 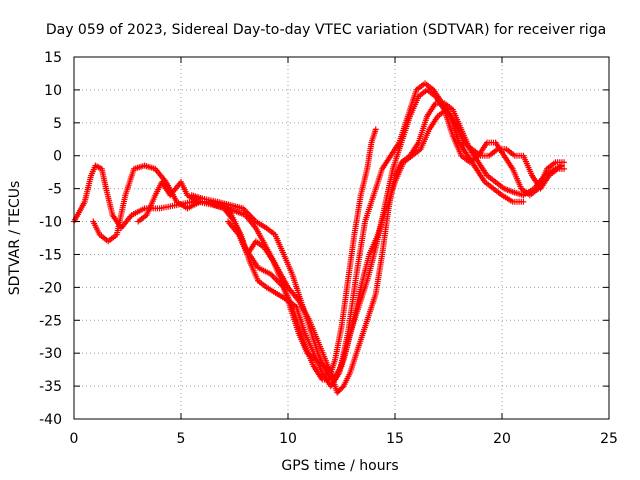 I want to click on x-tick-label: 5, so click(x=181, y=439).